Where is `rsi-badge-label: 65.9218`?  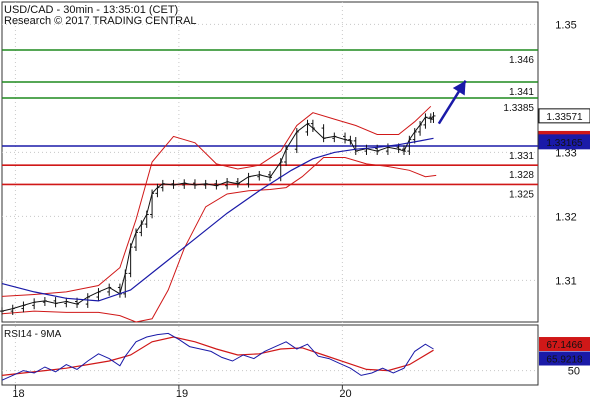
rsi-badge-label: 65.9218 is located at coordinates (564, 359).